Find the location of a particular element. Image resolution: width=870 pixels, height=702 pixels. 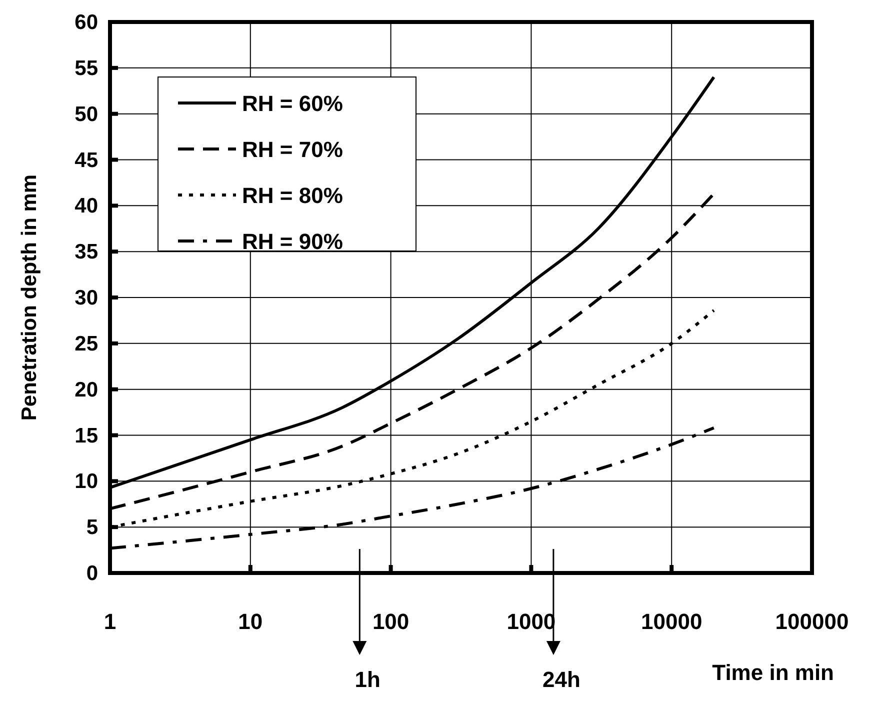

y-tick-label: 50 is located at coordinates (86, 114).